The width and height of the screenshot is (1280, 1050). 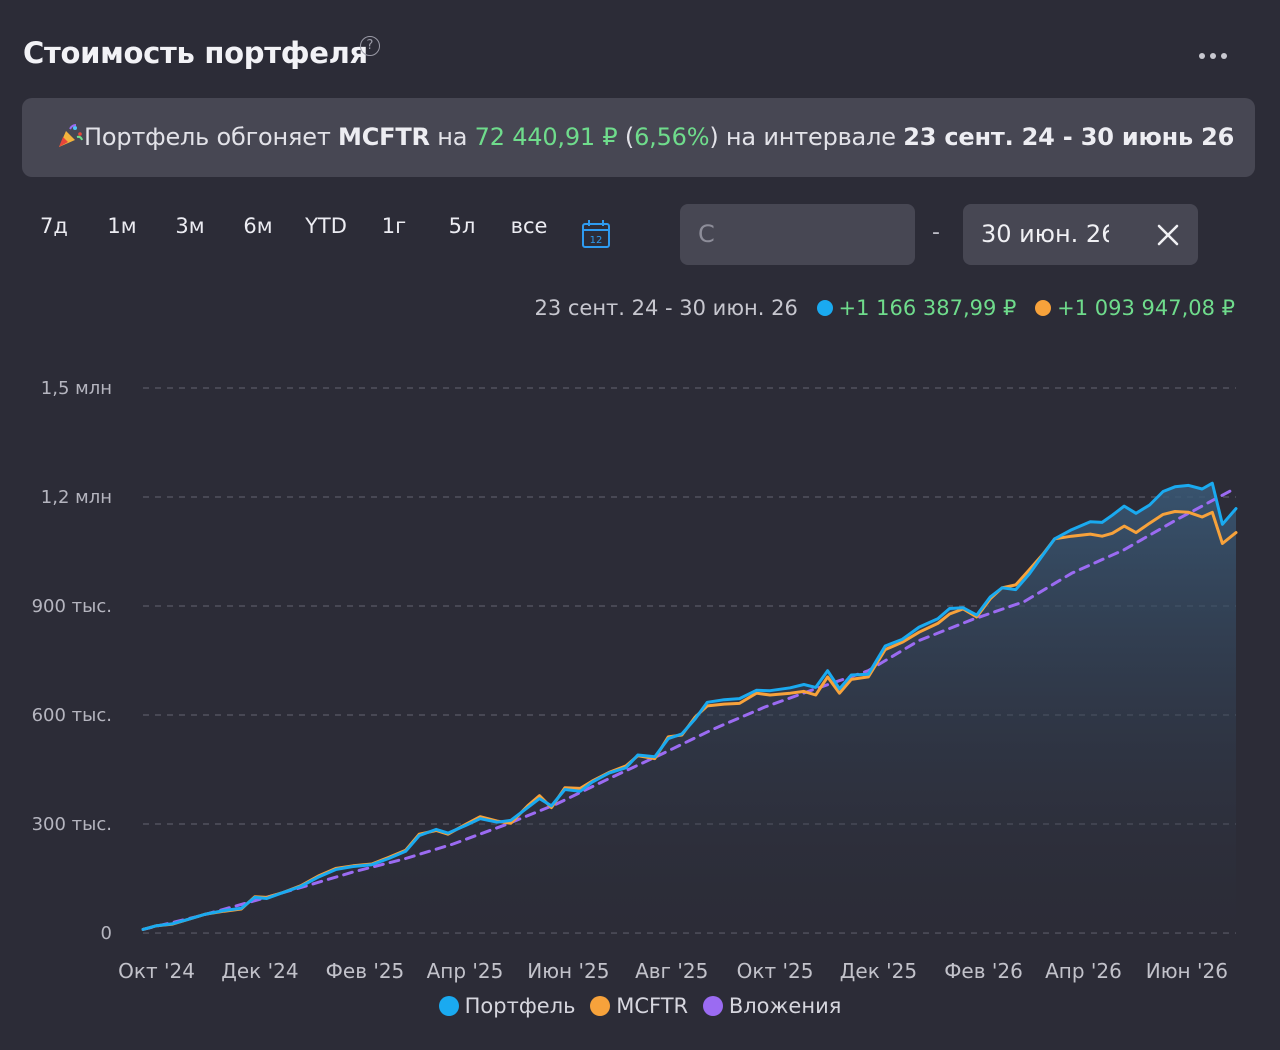 I want to click on y-tick-label: 1,5 млн, so click(x=76, y=388).